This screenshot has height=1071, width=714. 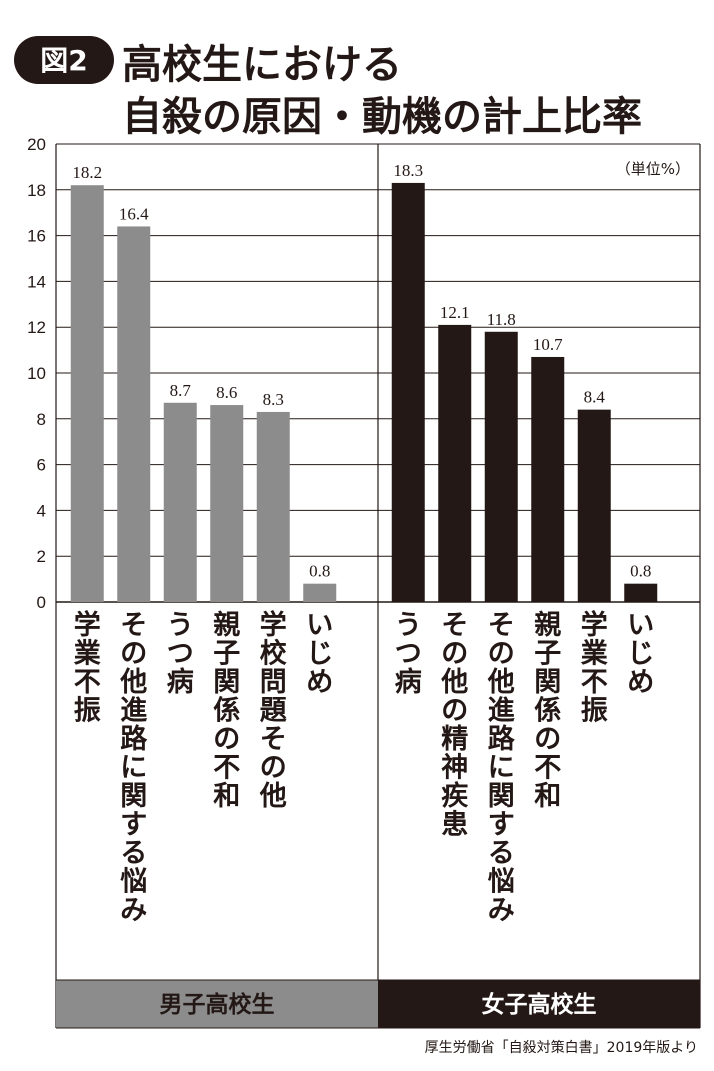 I want to click on y-tick-label: 0, so click(x=41, y=602).